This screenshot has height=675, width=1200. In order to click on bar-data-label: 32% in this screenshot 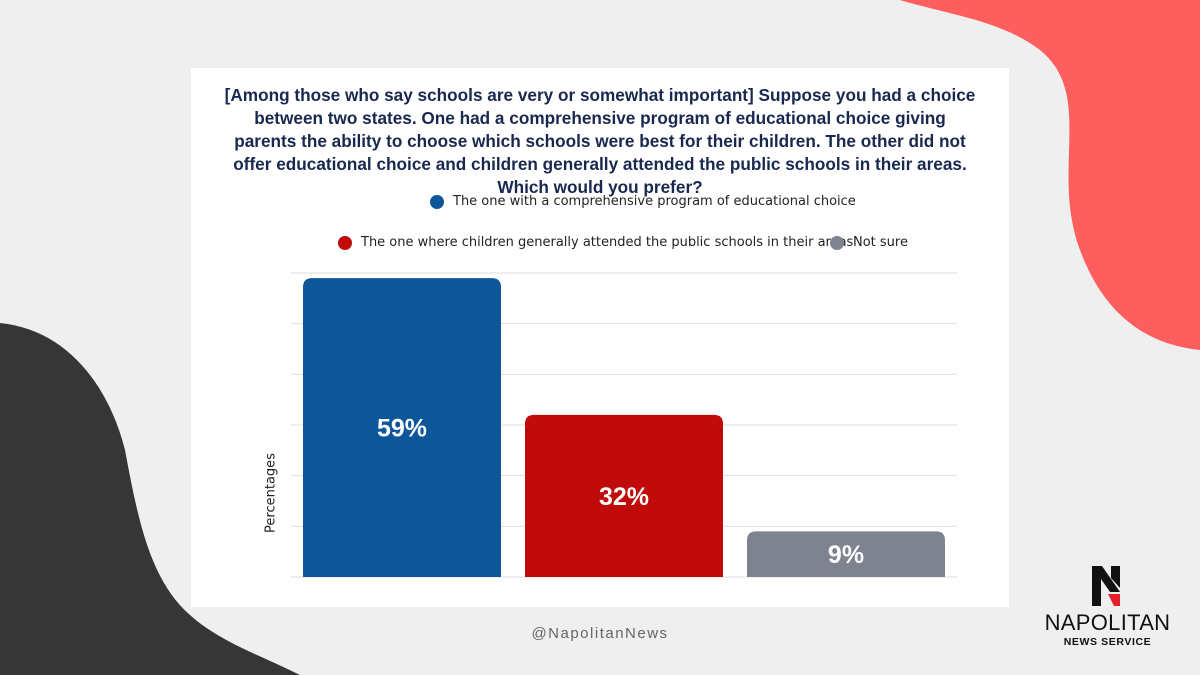, I will do `click(624, 497)`.